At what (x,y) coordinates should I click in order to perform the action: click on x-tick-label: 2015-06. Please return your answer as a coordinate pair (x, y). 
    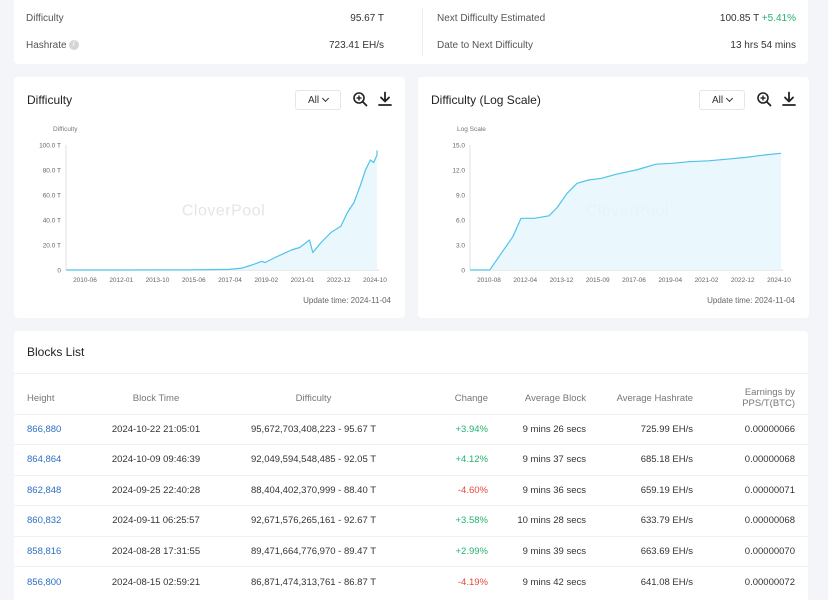
    Looking at the image, I should click on (194, 280).